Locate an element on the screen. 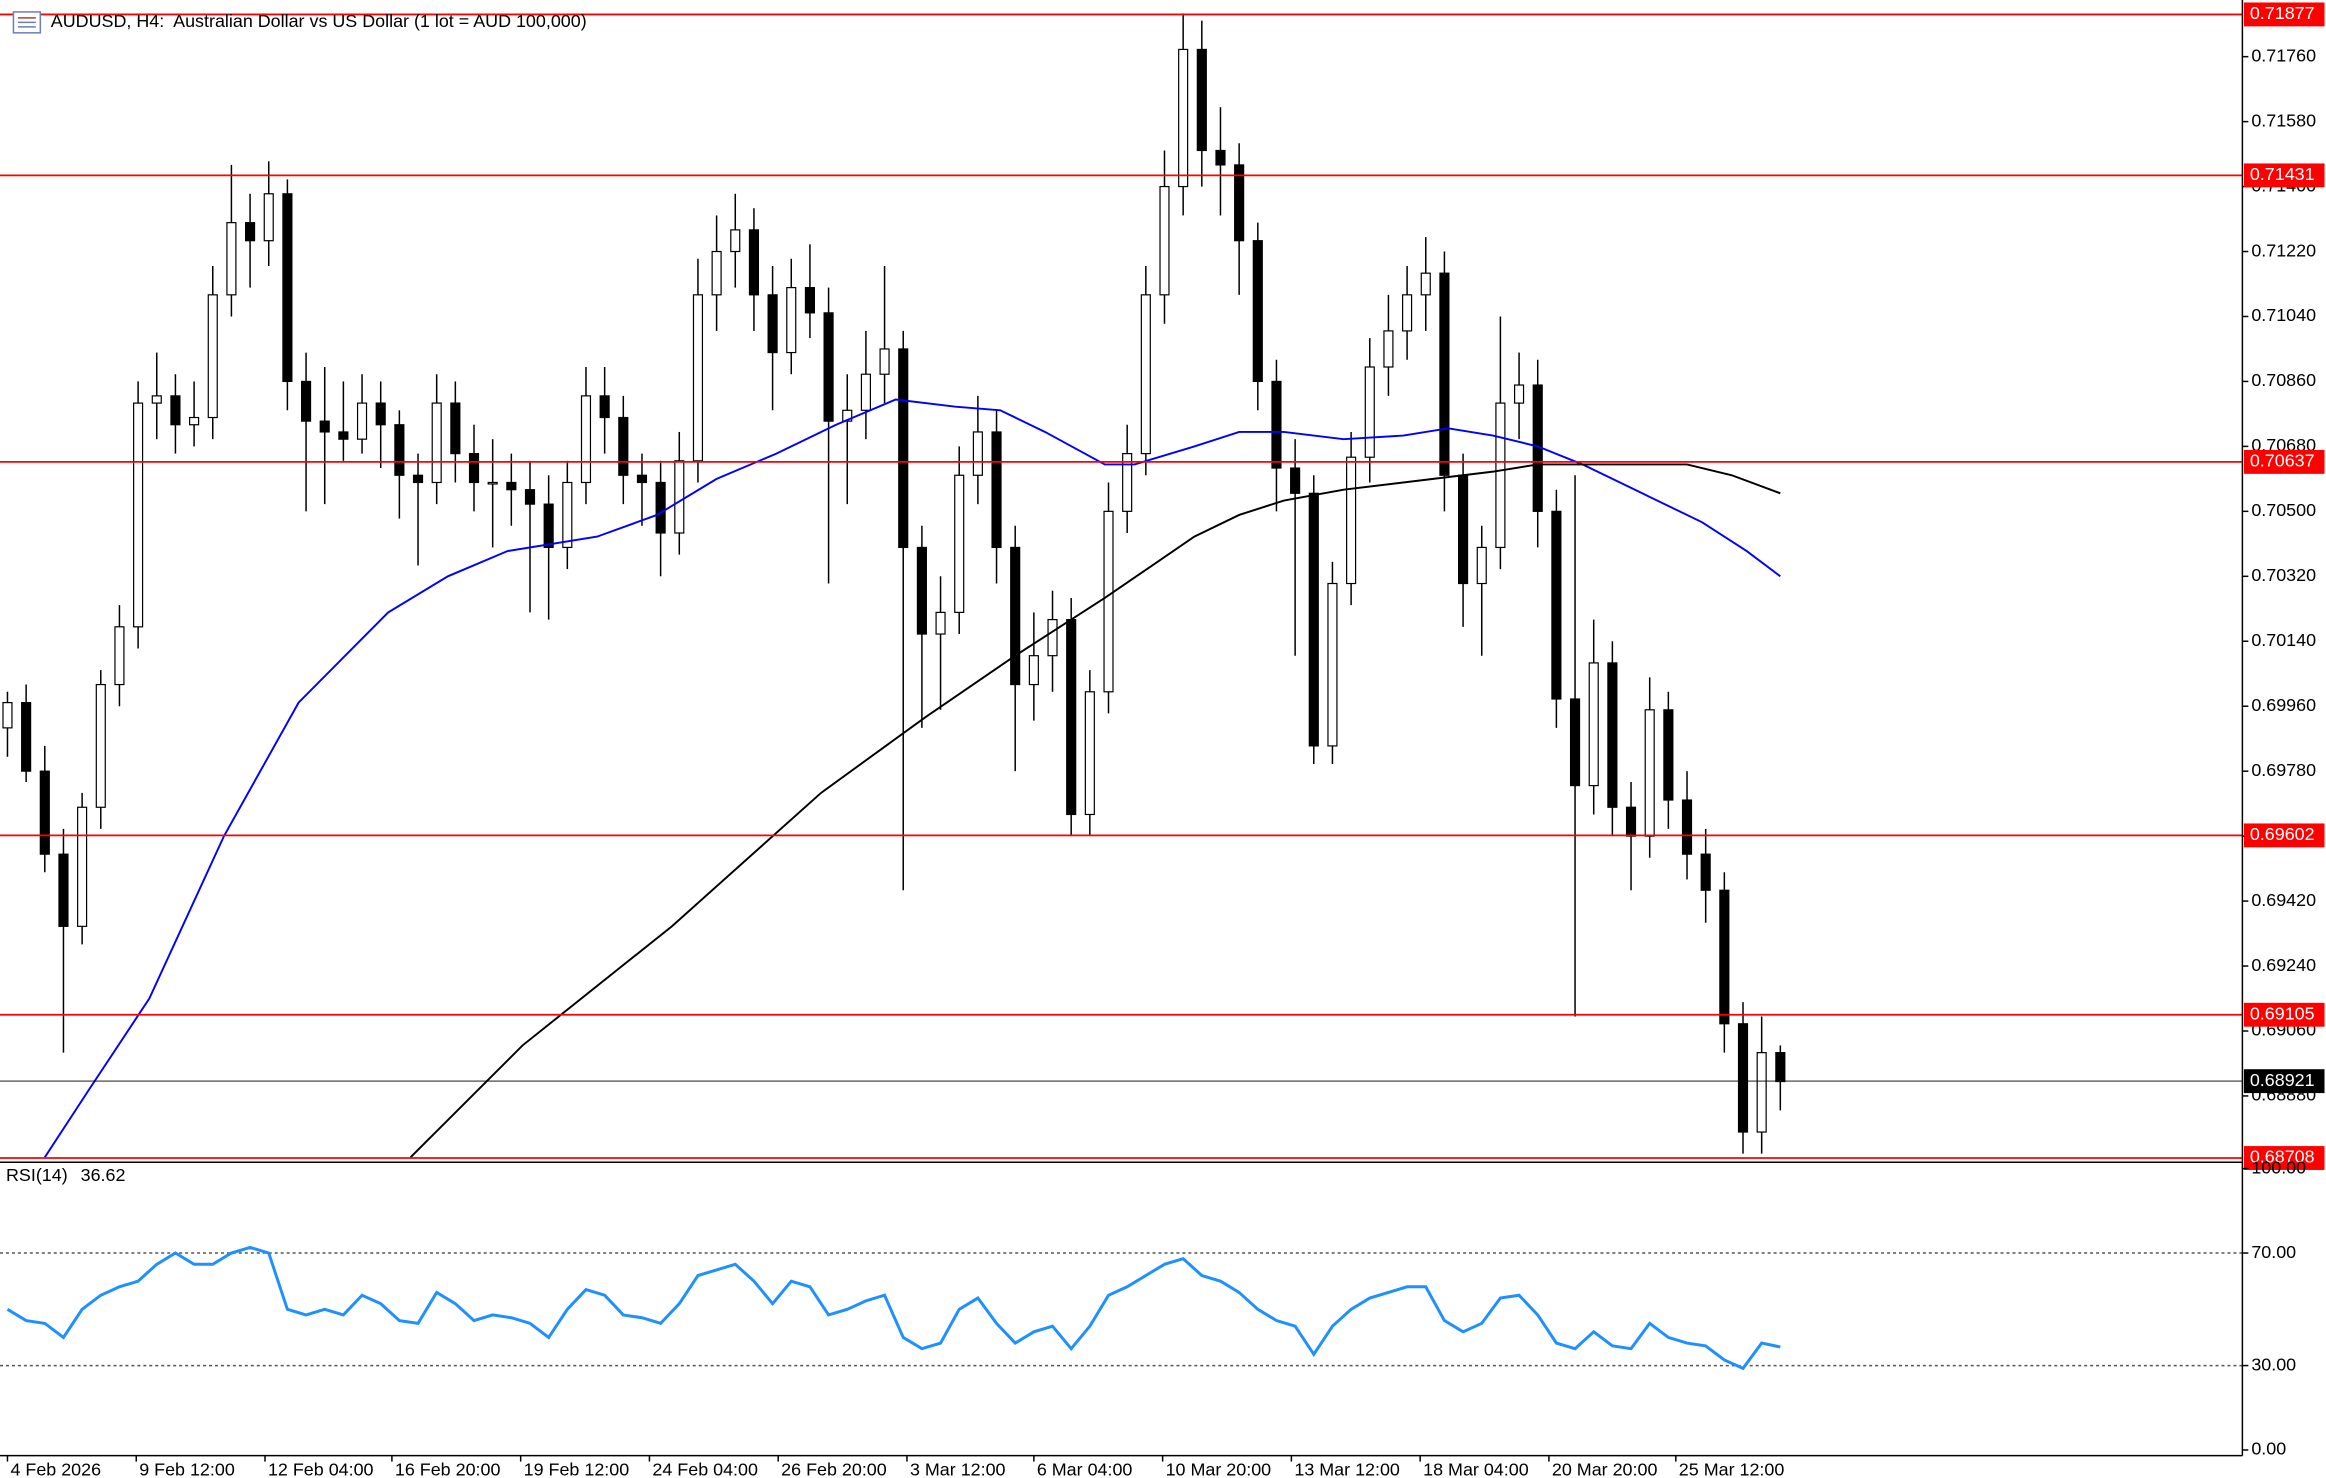 This screenshot has width=2326, height=1478. symbol-icon is located at coordinates (27, 22).